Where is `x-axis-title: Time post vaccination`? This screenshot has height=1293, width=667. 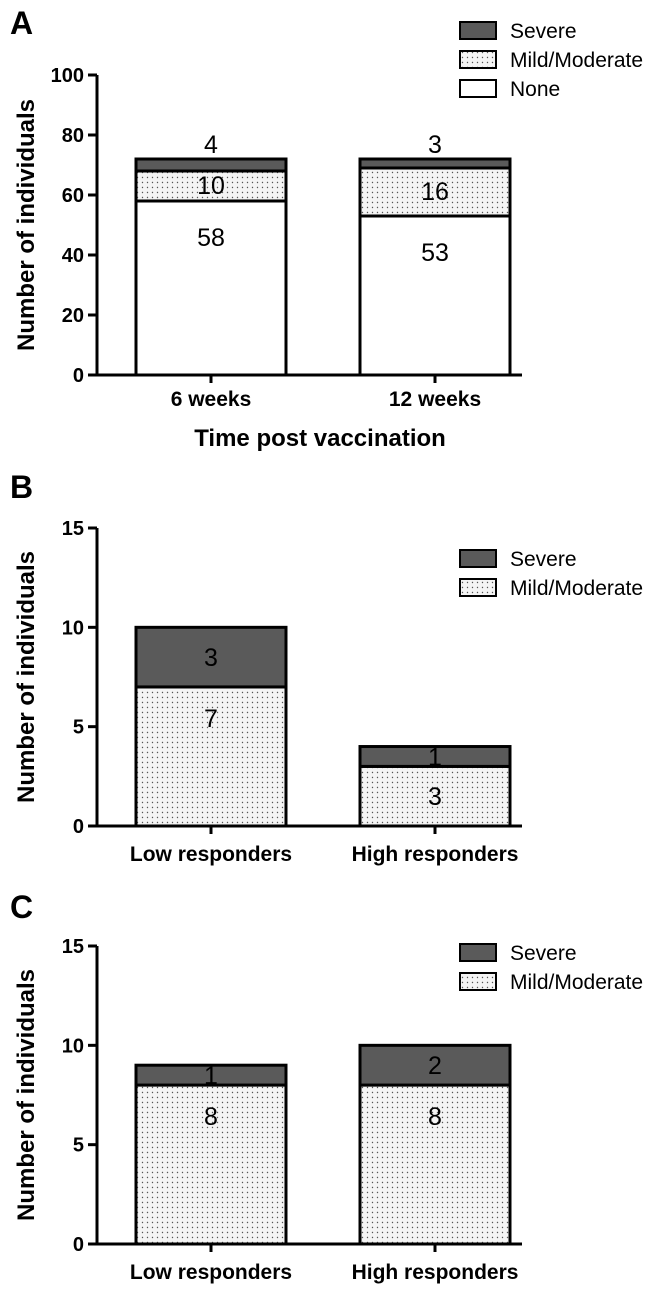
x-axis-title: Time post vaccination is located at coordinates (320, 438).